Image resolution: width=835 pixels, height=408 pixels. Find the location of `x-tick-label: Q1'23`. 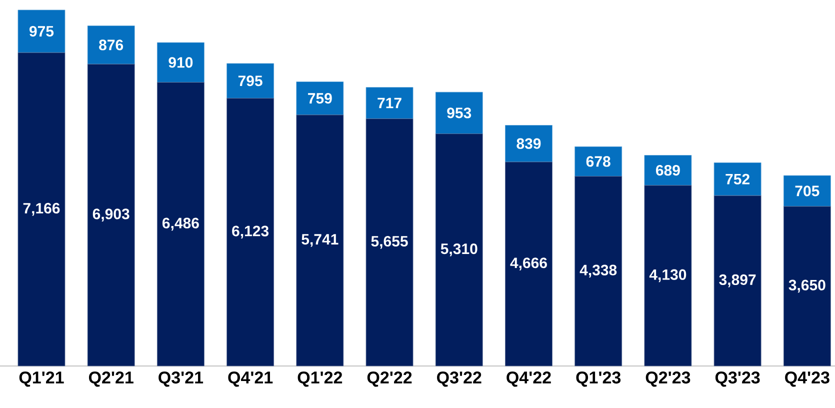

x-tick-label: Q1'23 is located at coordinates (598, 379).